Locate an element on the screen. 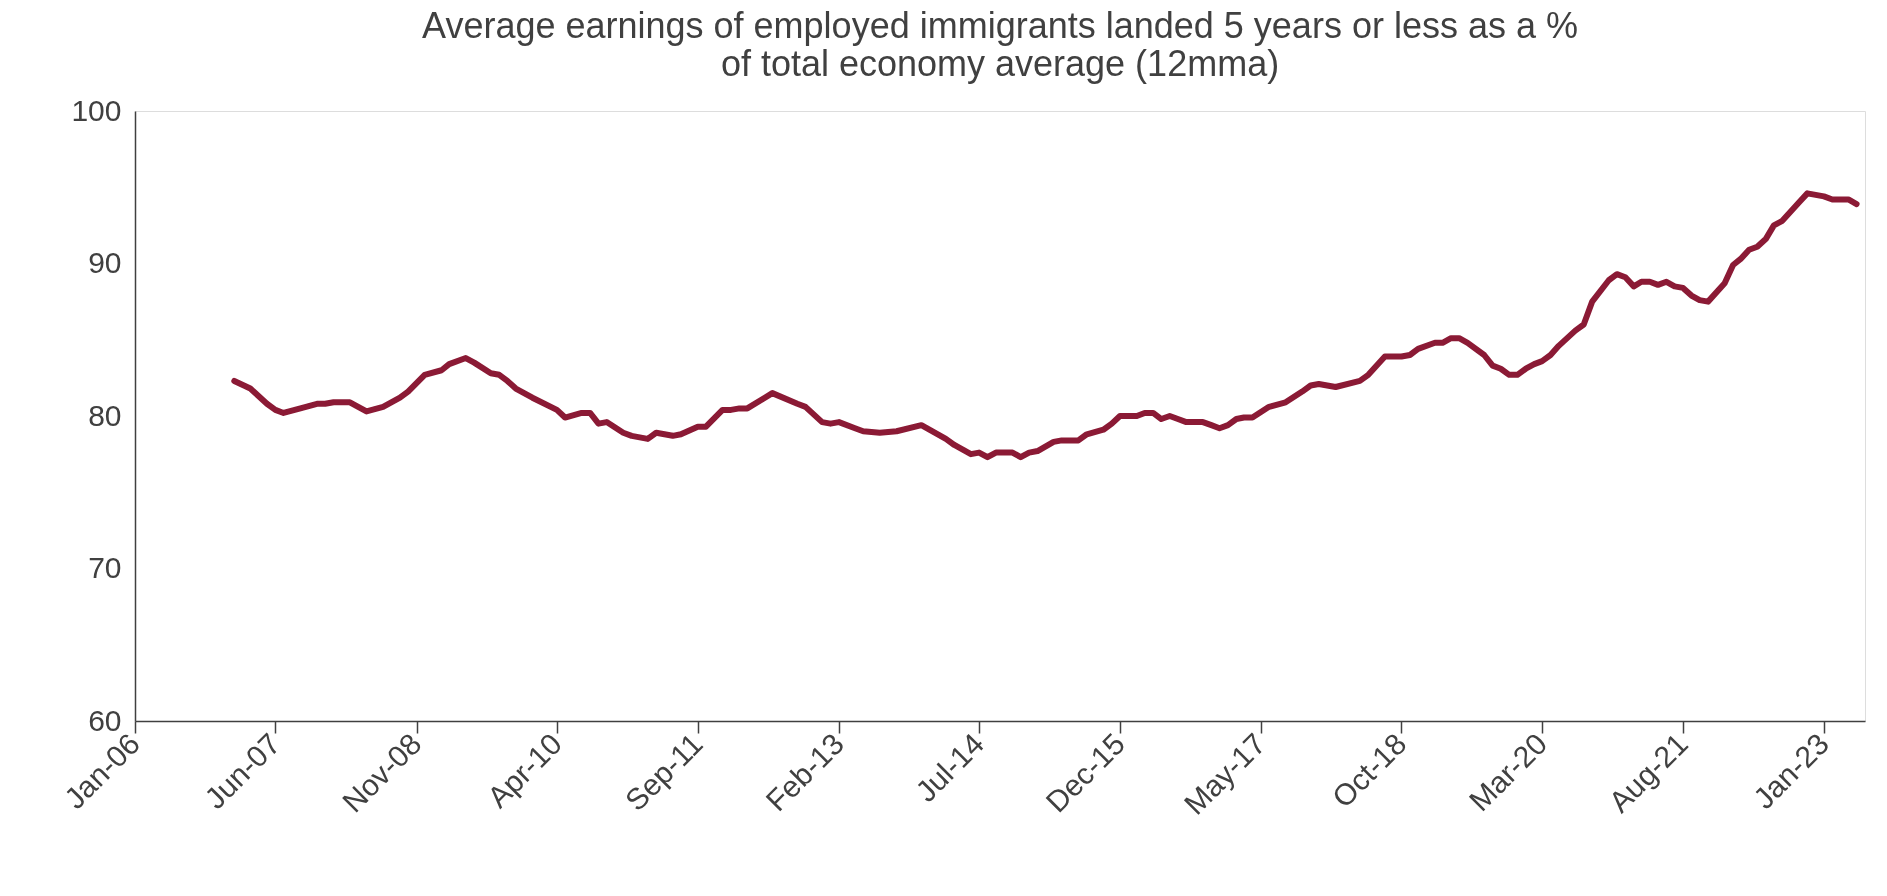 The image size is (1887, 896). y-tick-label: 70 is located at coordinates (105, 567).